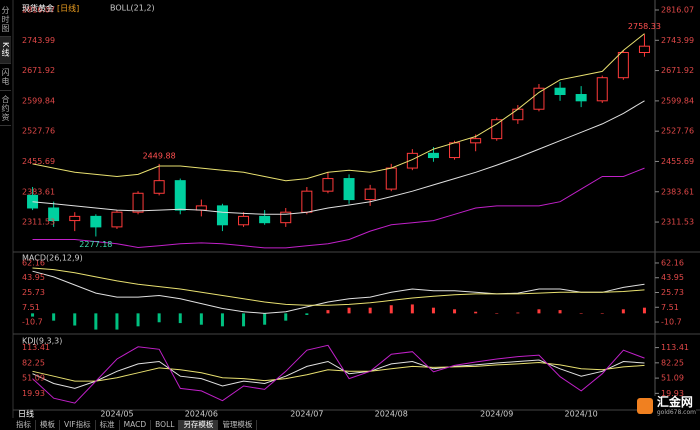  Describe the element at coordinates (33, 362) in the screenshot. I see `y-tick-label: 82.25` at that location.